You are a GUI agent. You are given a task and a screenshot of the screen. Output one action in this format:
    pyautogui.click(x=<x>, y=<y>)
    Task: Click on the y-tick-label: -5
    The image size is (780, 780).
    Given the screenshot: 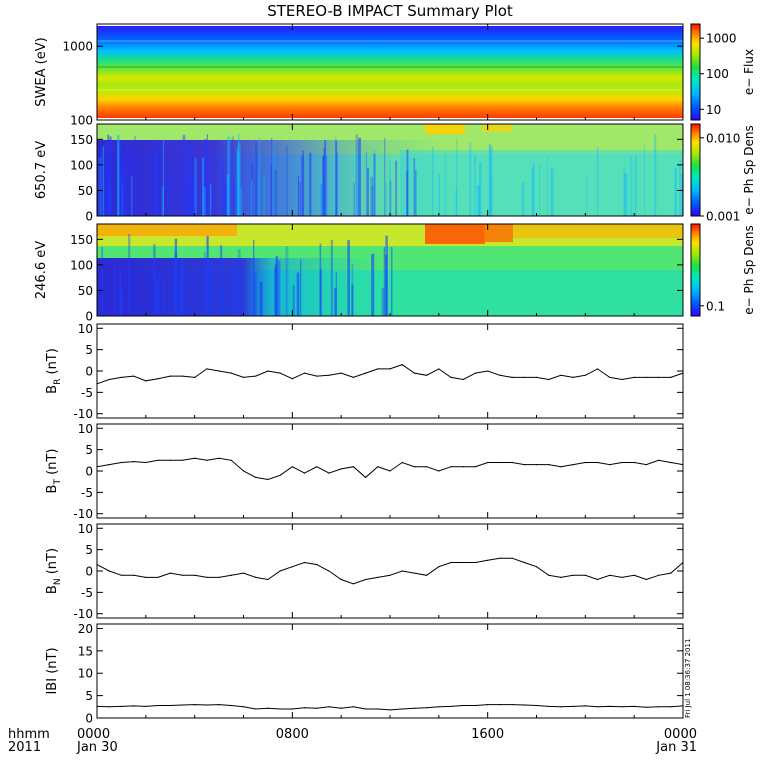 What is the action you would take?
    pyautogui.click(x=87, y=493)
    